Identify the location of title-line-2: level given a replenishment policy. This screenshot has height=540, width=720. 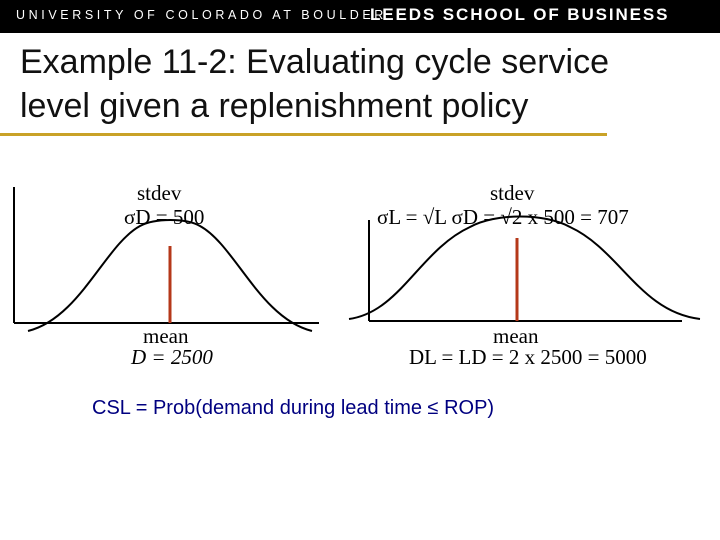
(274, 106).